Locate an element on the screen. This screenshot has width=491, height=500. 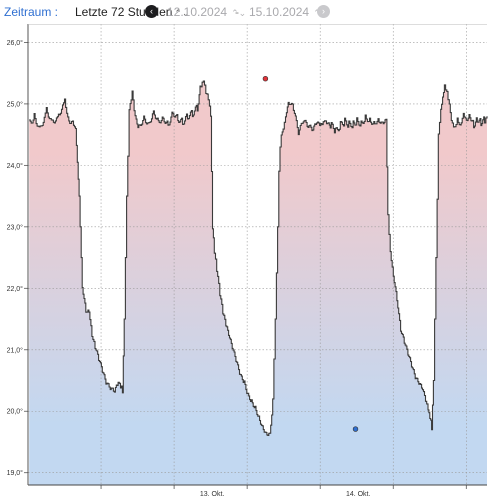
y-tick-label: 26,0° is located at coordinates (15, 43).